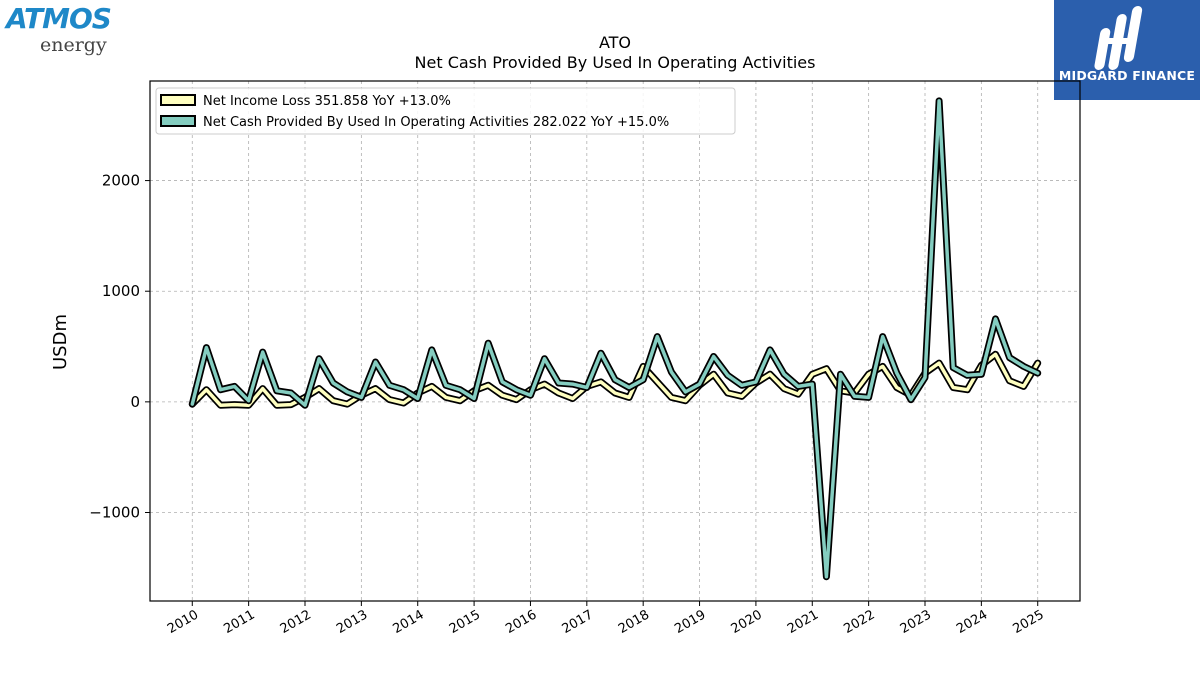 The height and width of the screenshot is (675, 1200). I want to click on atmos-logo-text: ATMOS, so click(59, 18).